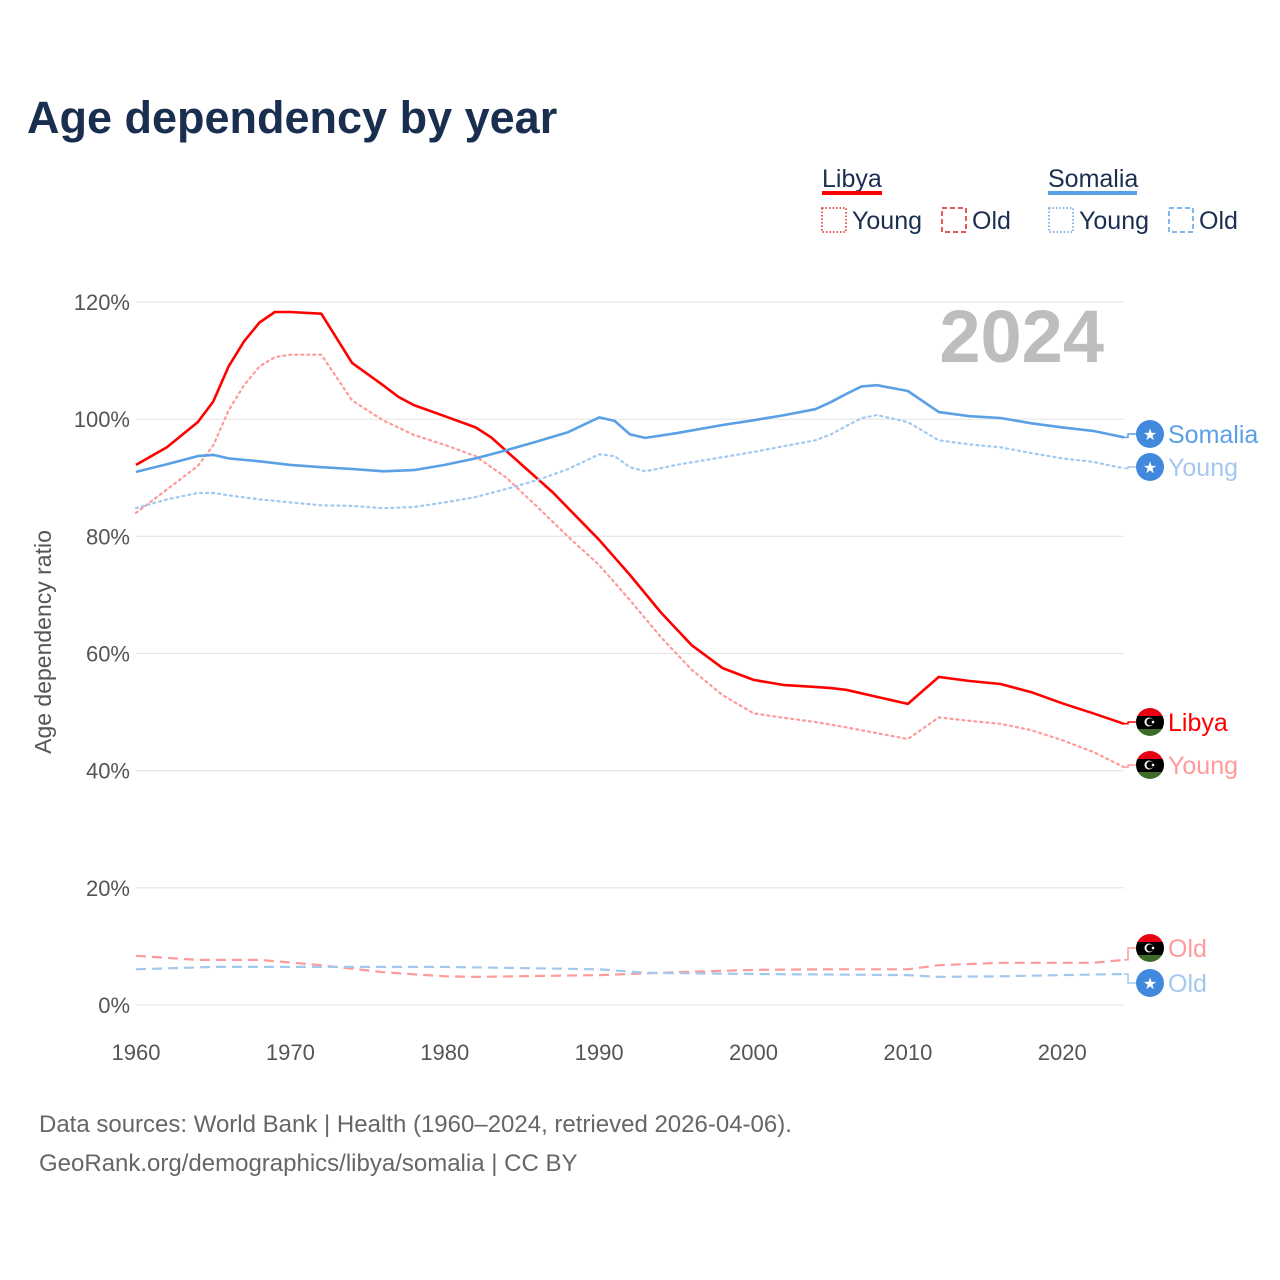 The height and width of the screenshot is (1280, 1280). Describe the element at coordinates (1114, 221) in the screenshot. I see `legend-somalia-young-label: Young` at that location.